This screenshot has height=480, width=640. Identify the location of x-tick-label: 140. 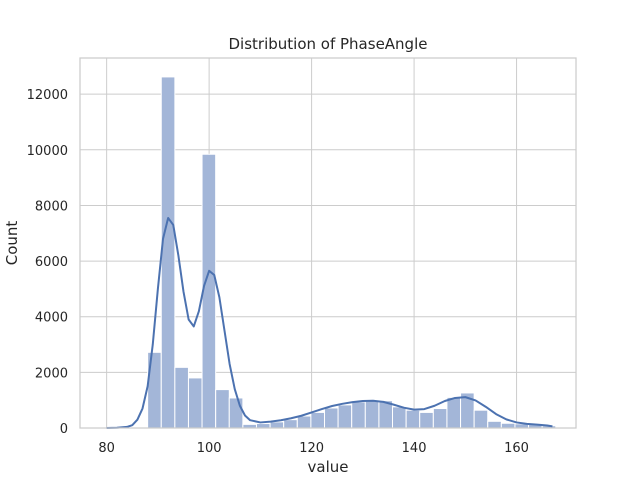
(414, 448).